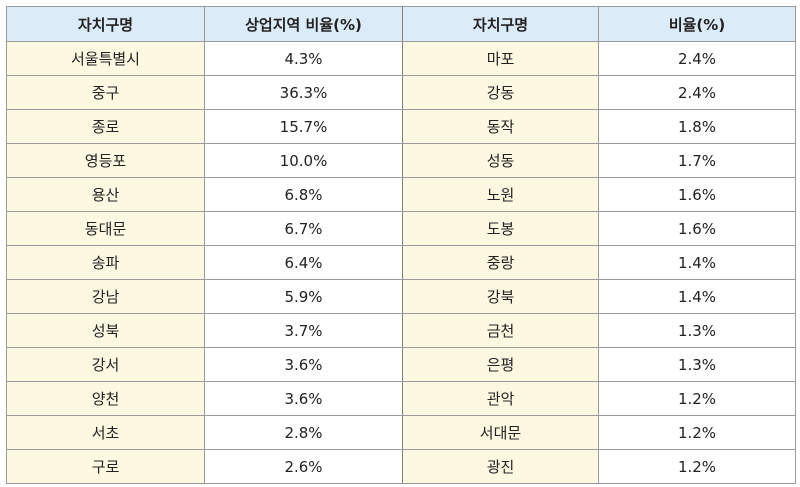 This screenshot has height=487, width=800. Describe the element at coordinates (105, 296) in the screenshot. I see `district-name-cell: 강남` at that location.